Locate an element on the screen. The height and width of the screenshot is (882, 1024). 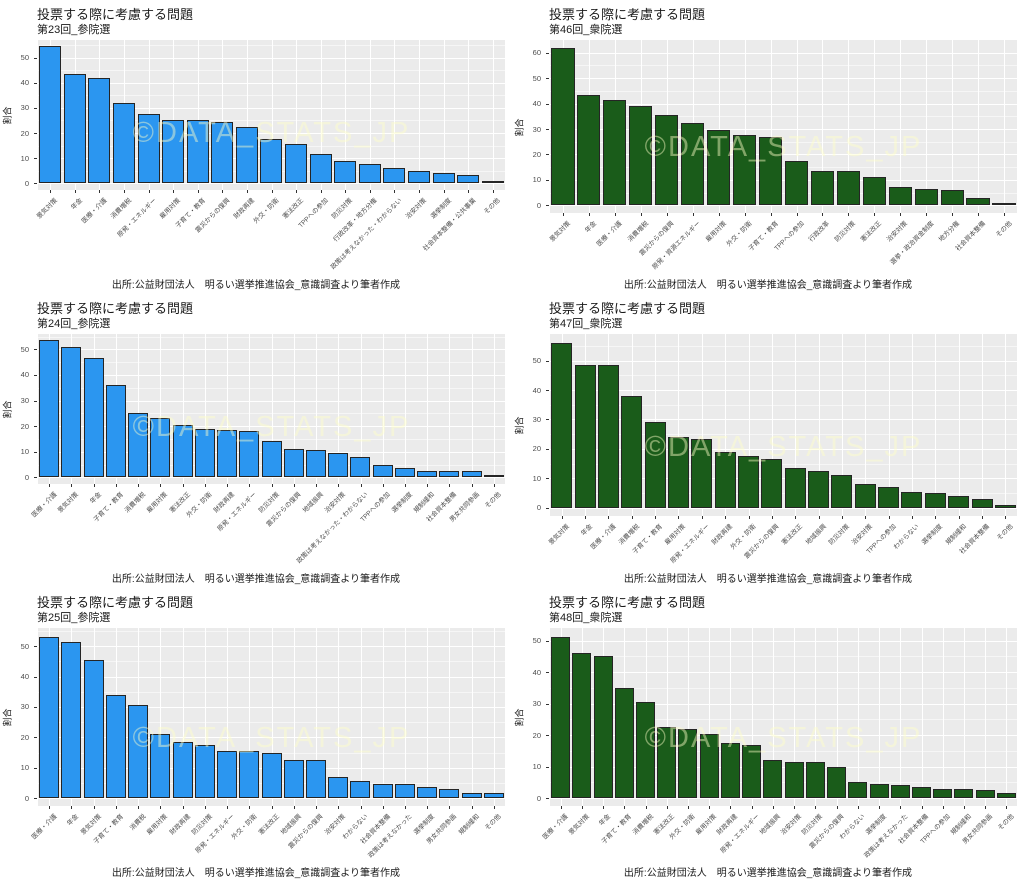
bar-雇用対策 is located at coordinates (173, 152).